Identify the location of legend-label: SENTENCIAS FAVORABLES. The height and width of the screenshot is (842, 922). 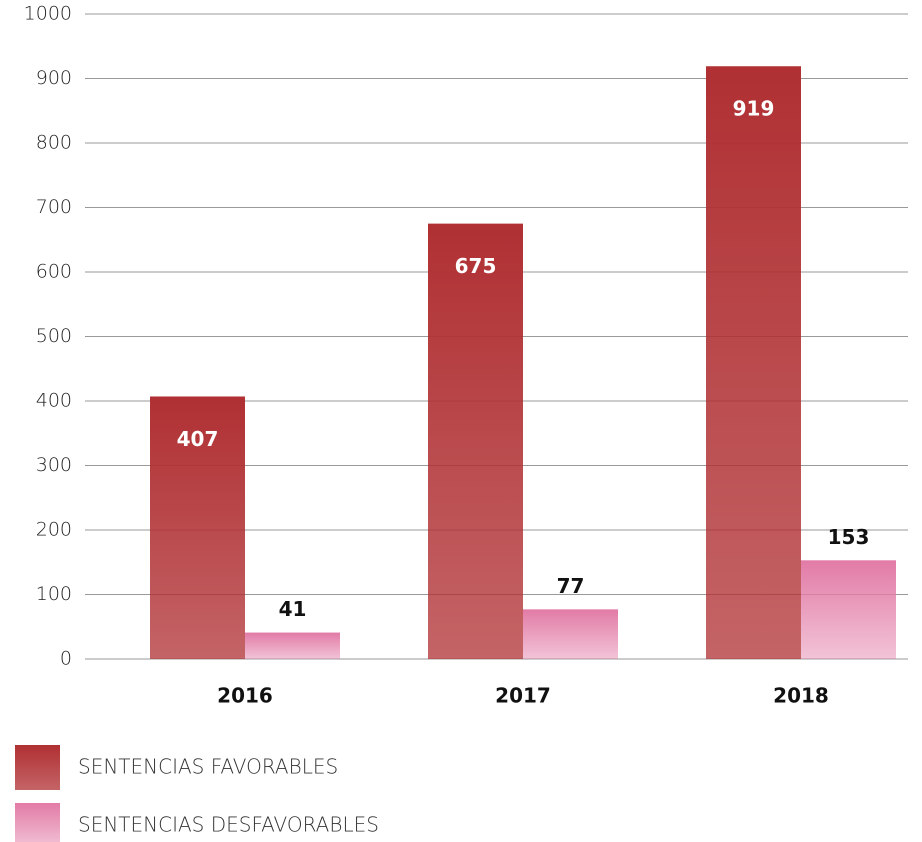
(208, 767).